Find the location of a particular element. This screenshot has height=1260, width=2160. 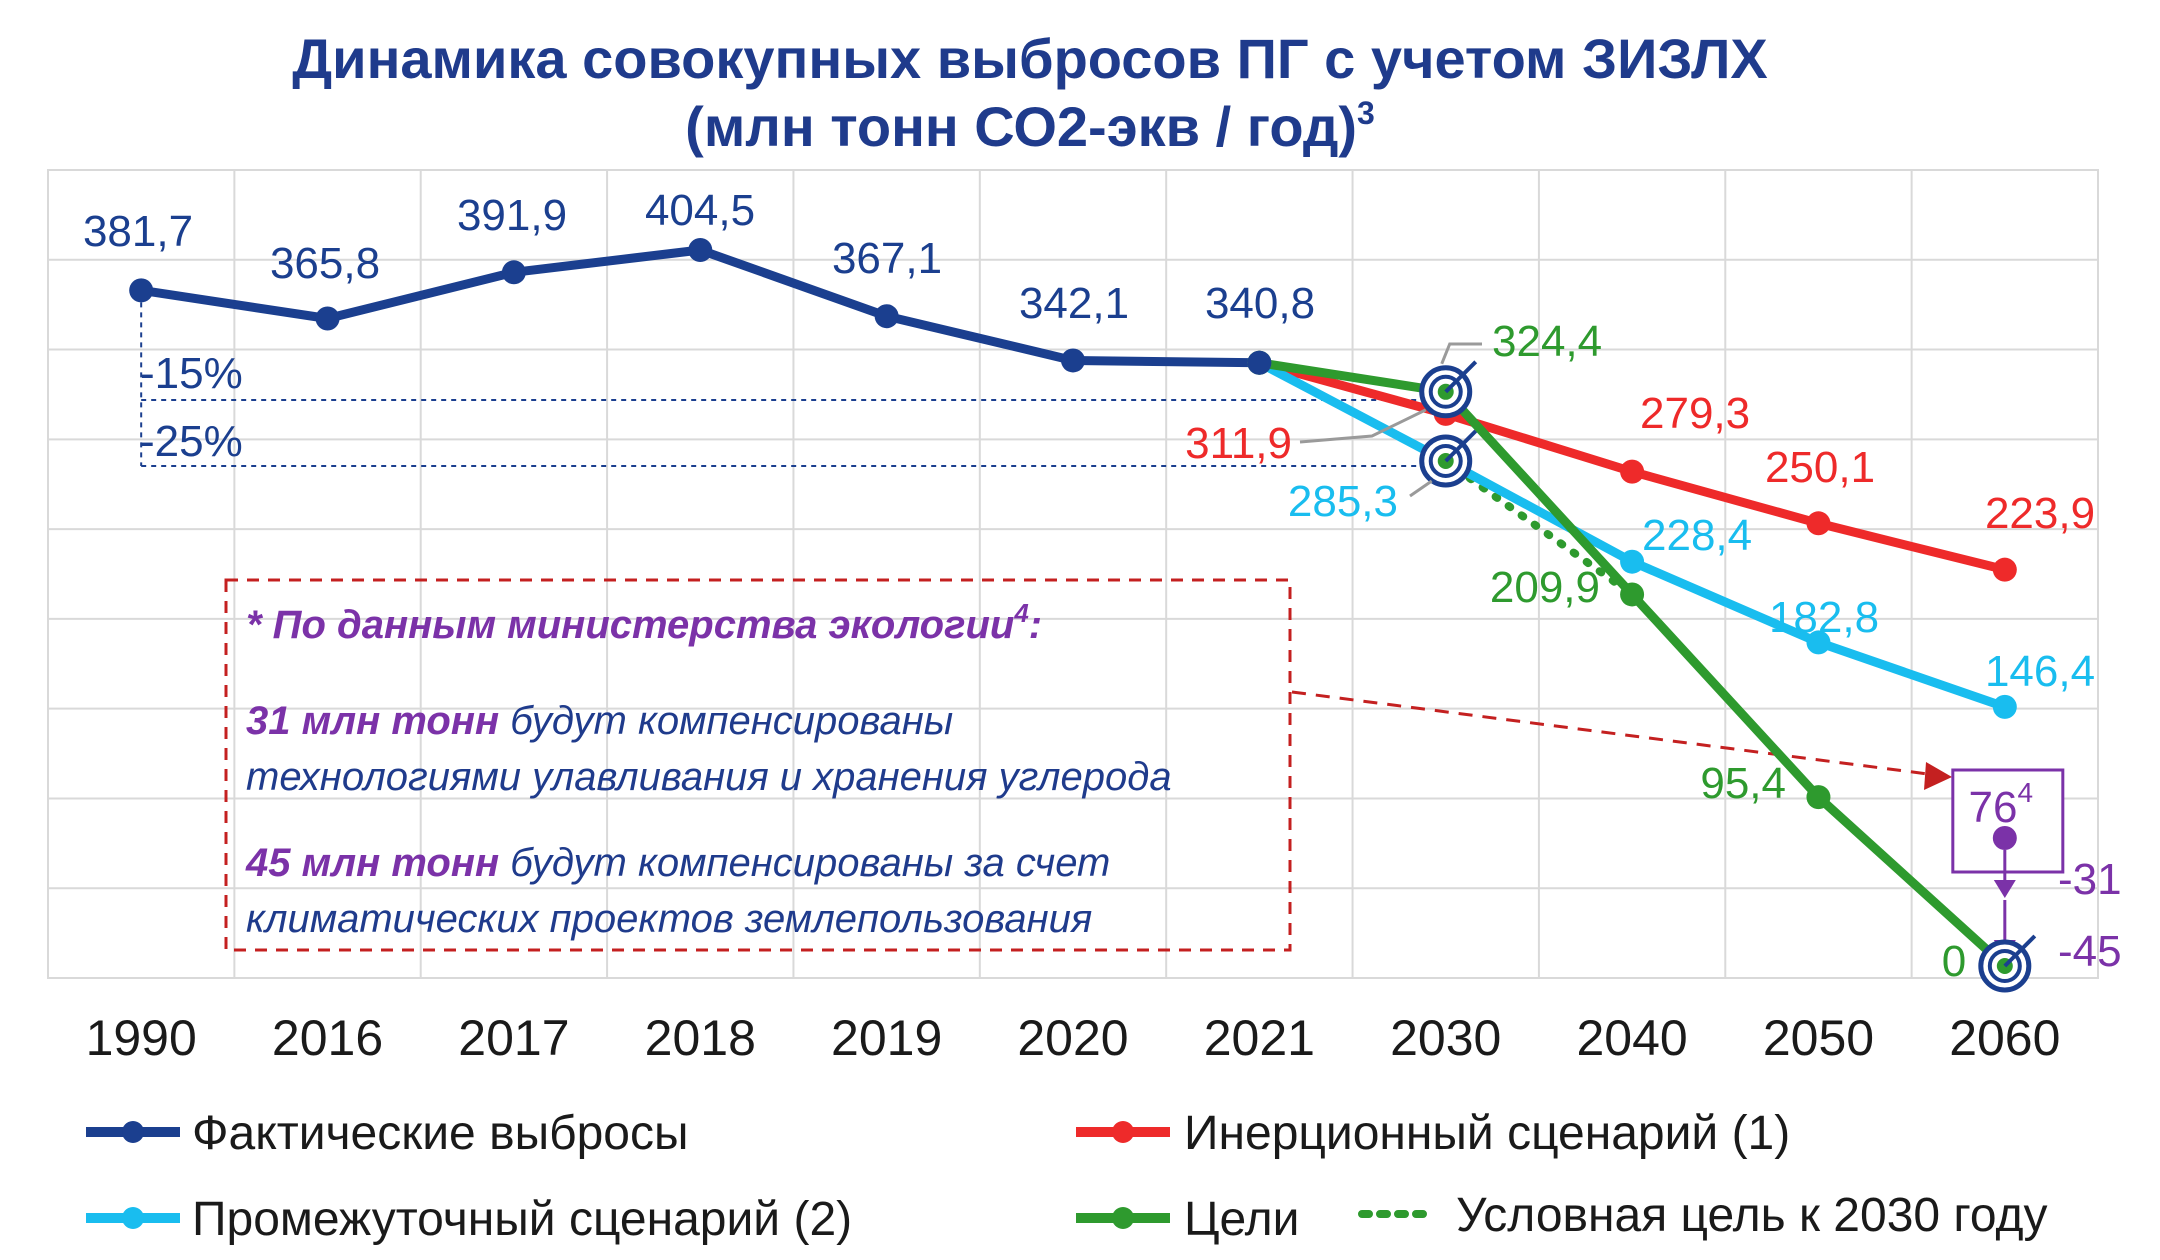

x-tick-label-2021: 2021 is located at coordinates (1259, 1038).